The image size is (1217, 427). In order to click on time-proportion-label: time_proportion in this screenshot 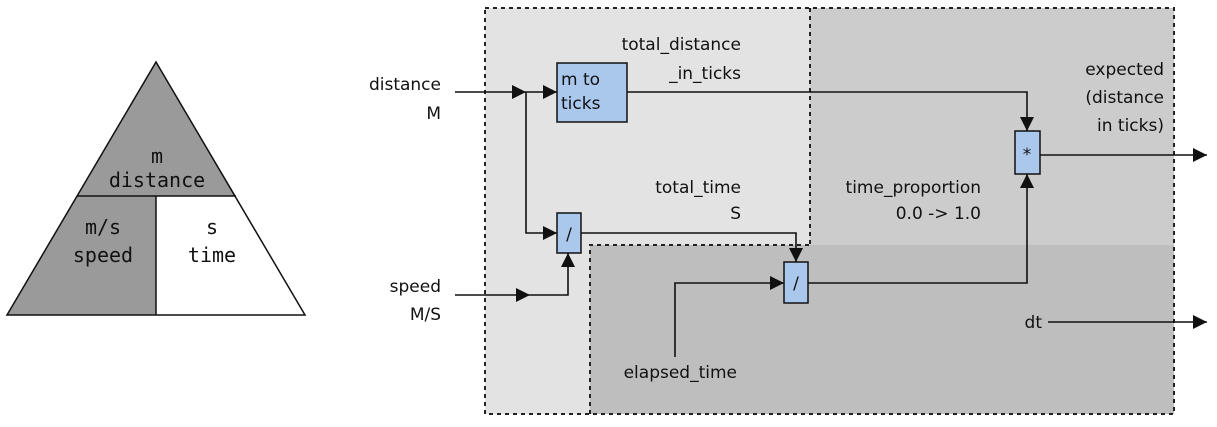, I will do `click(913, 188)`.